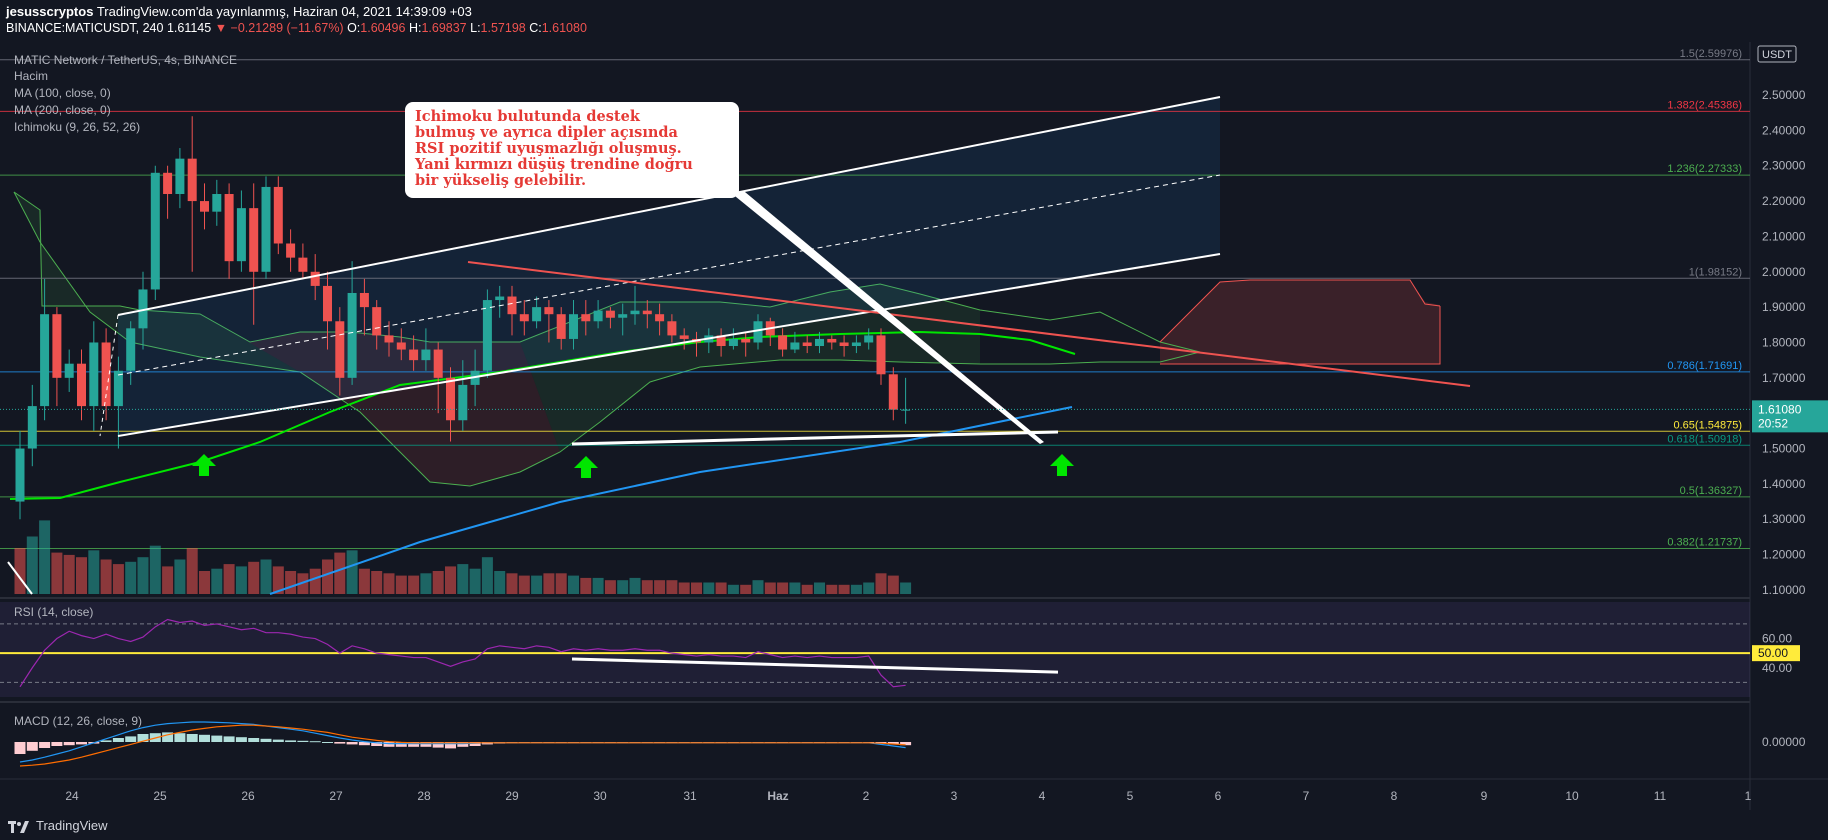 This screenshot has width=1828, height=840. I want to click on symbol-name: BINANCE:MATICUSDT, 240, so click(85, 28).